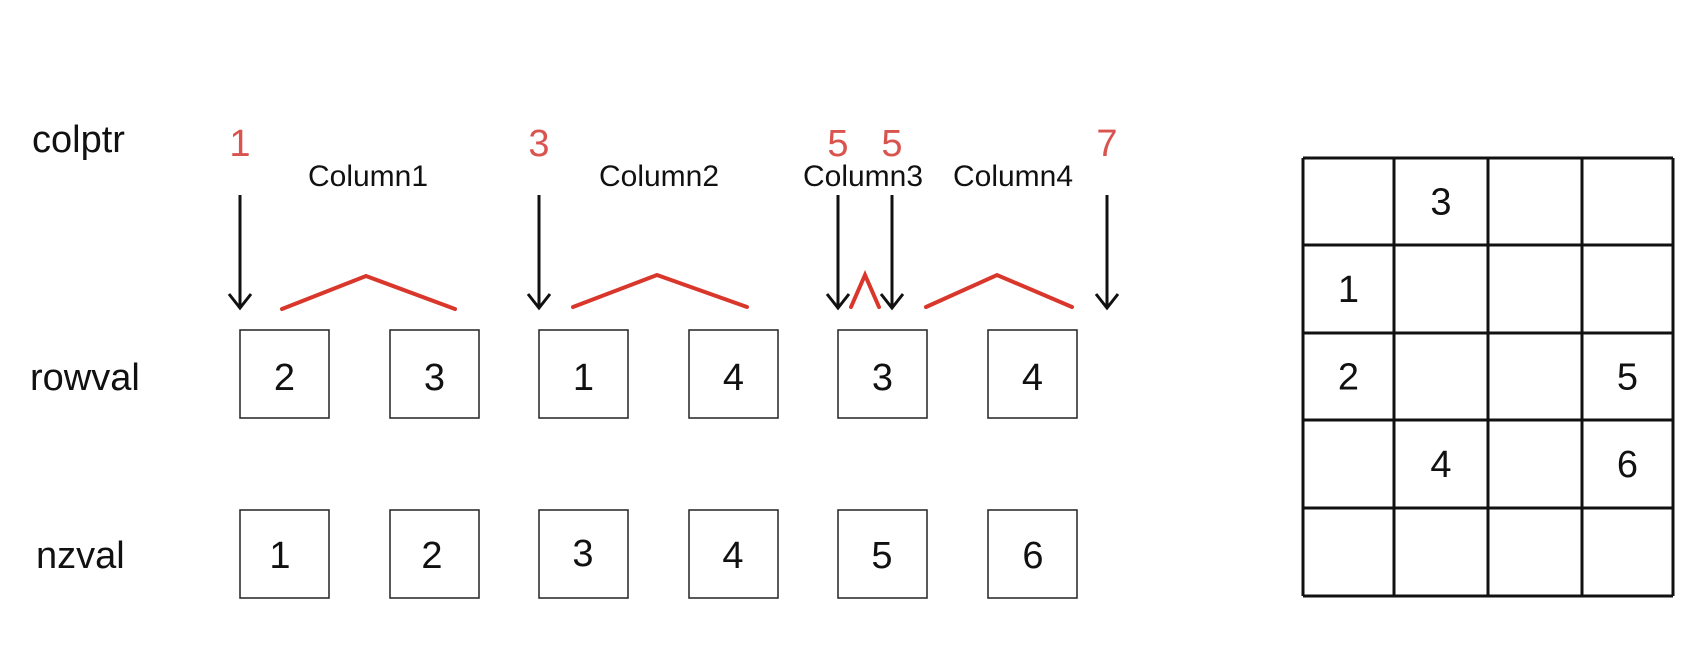 The image size is (1702, 660). Describe the element at coordinates (882, 378) in the screenshot. I see `rowval-value-5: 3` at that location.